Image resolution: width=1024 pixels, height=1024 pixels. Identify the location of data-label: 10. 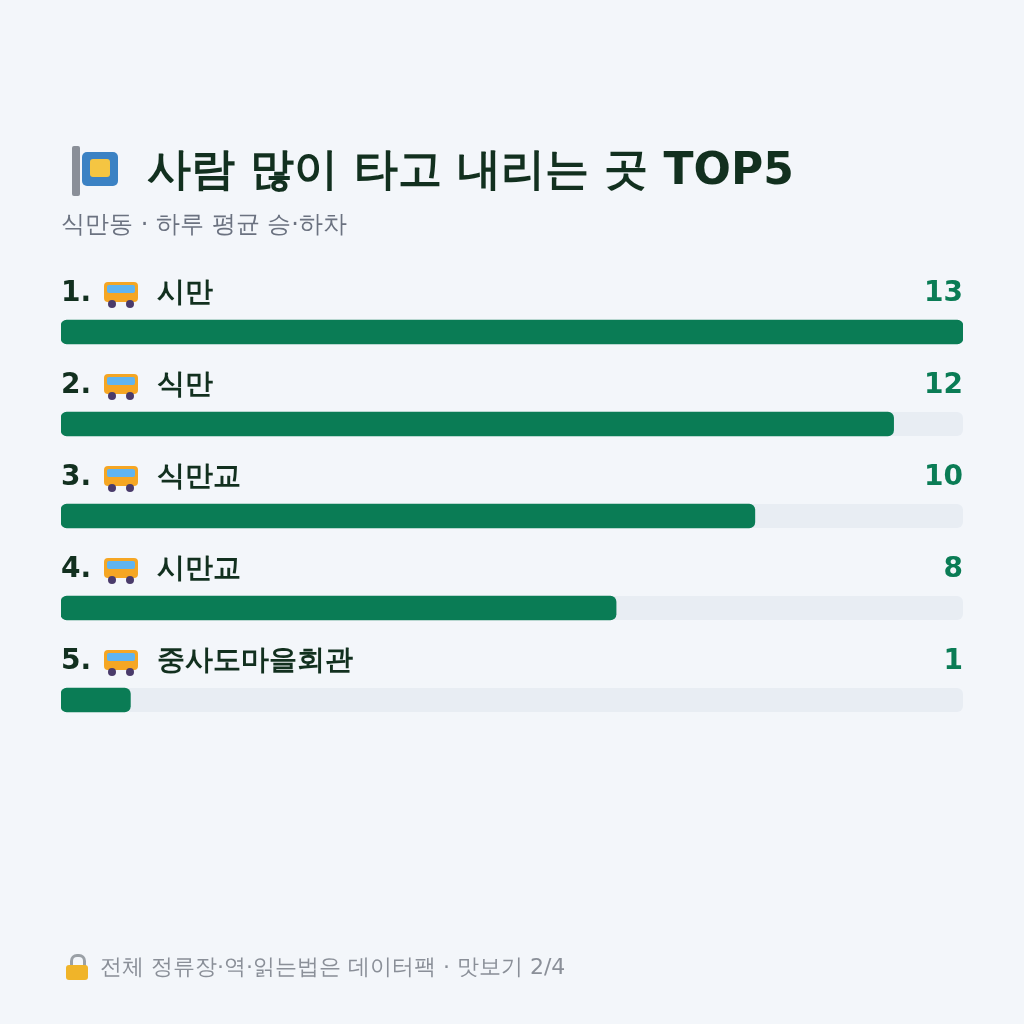
(943, 476).